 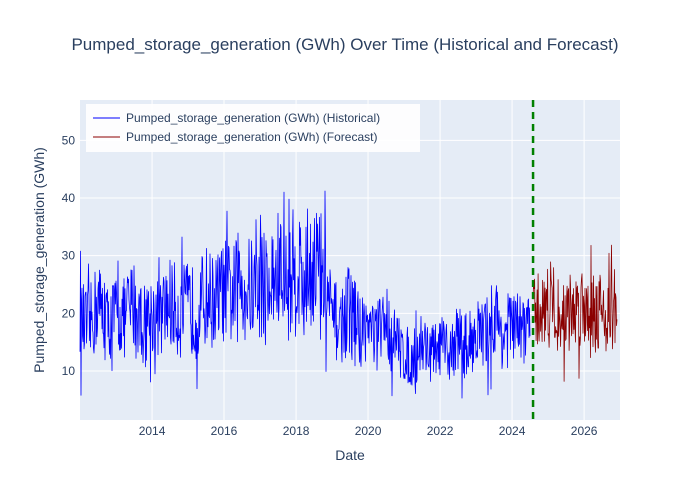 I want to click on x-tick-label: 2020, so click(x=368, y=431).